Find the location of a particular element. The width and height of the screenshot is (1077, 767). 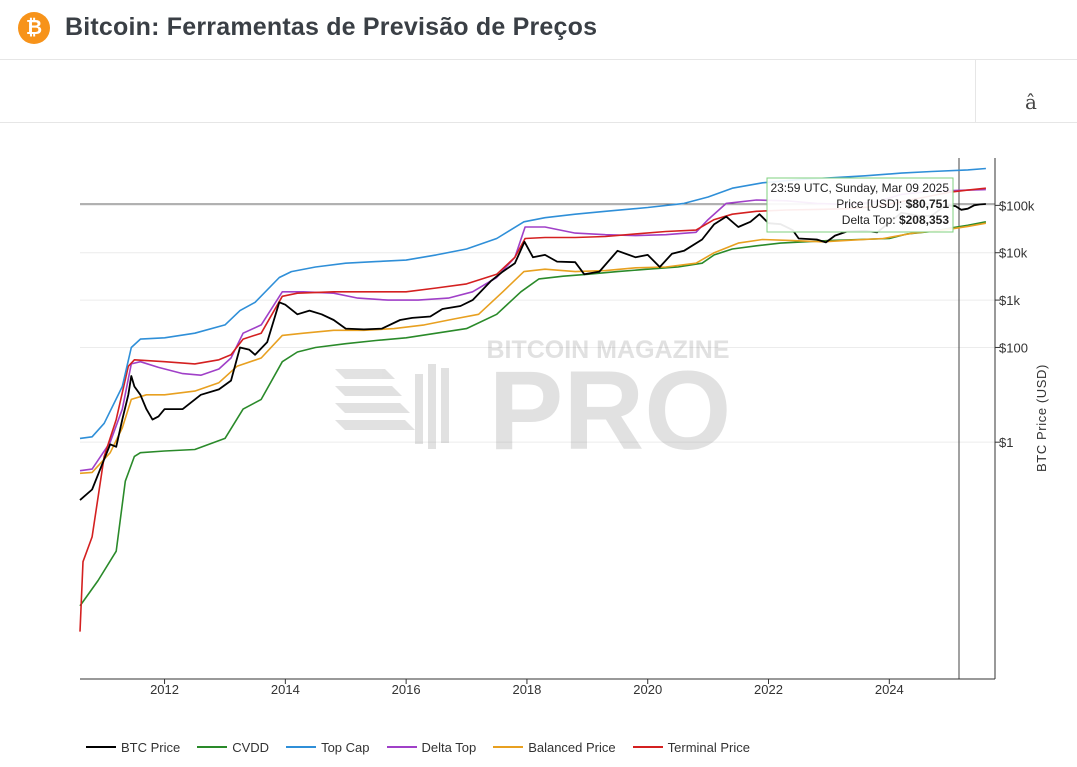

watermark: BITCOIN MAGAZINE PRO is located at coordinates (533, 404).